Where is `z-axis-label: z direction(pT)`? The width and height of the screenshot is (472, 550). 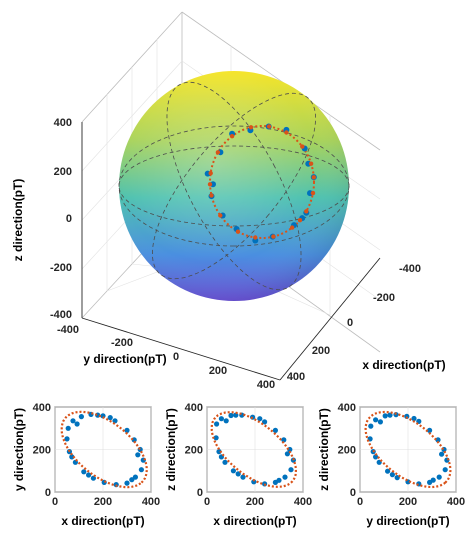
z-axis-label: z direction(pT) is located at coordinates (18, 220).